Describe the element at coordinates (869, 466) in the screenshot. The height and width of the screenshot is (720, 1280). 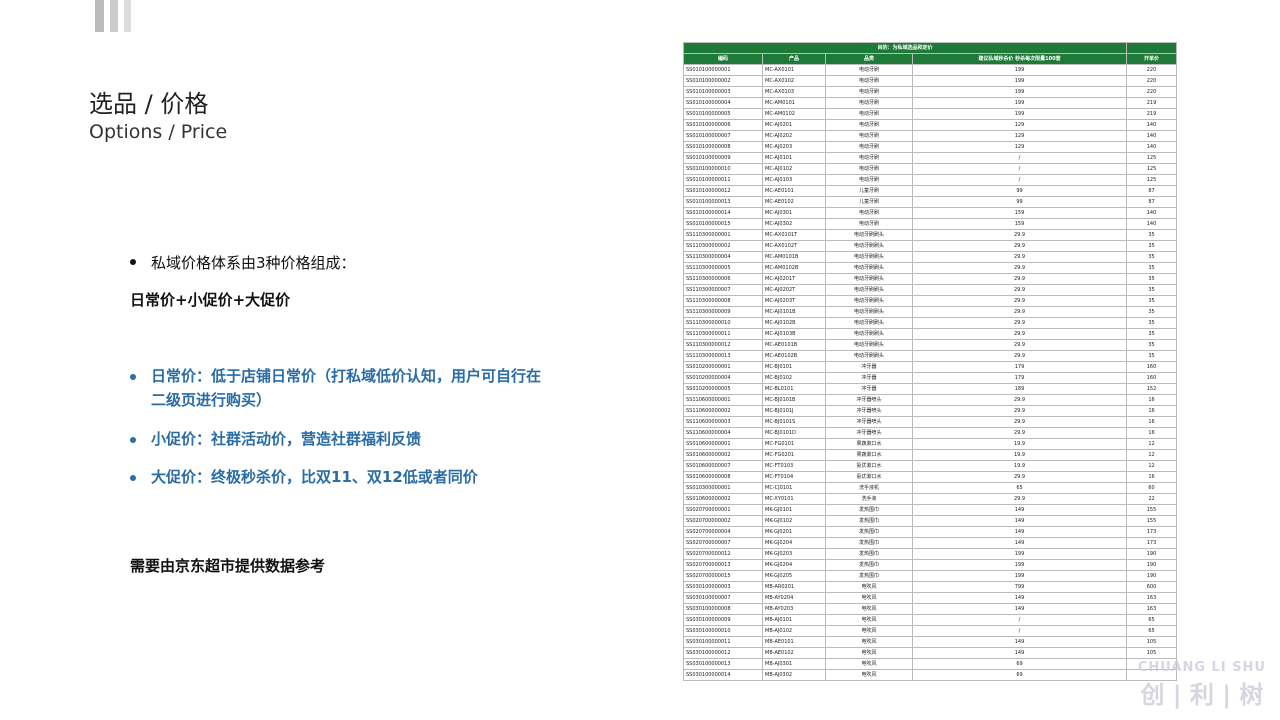
I see `cell: 氨优漱口水` at that location.